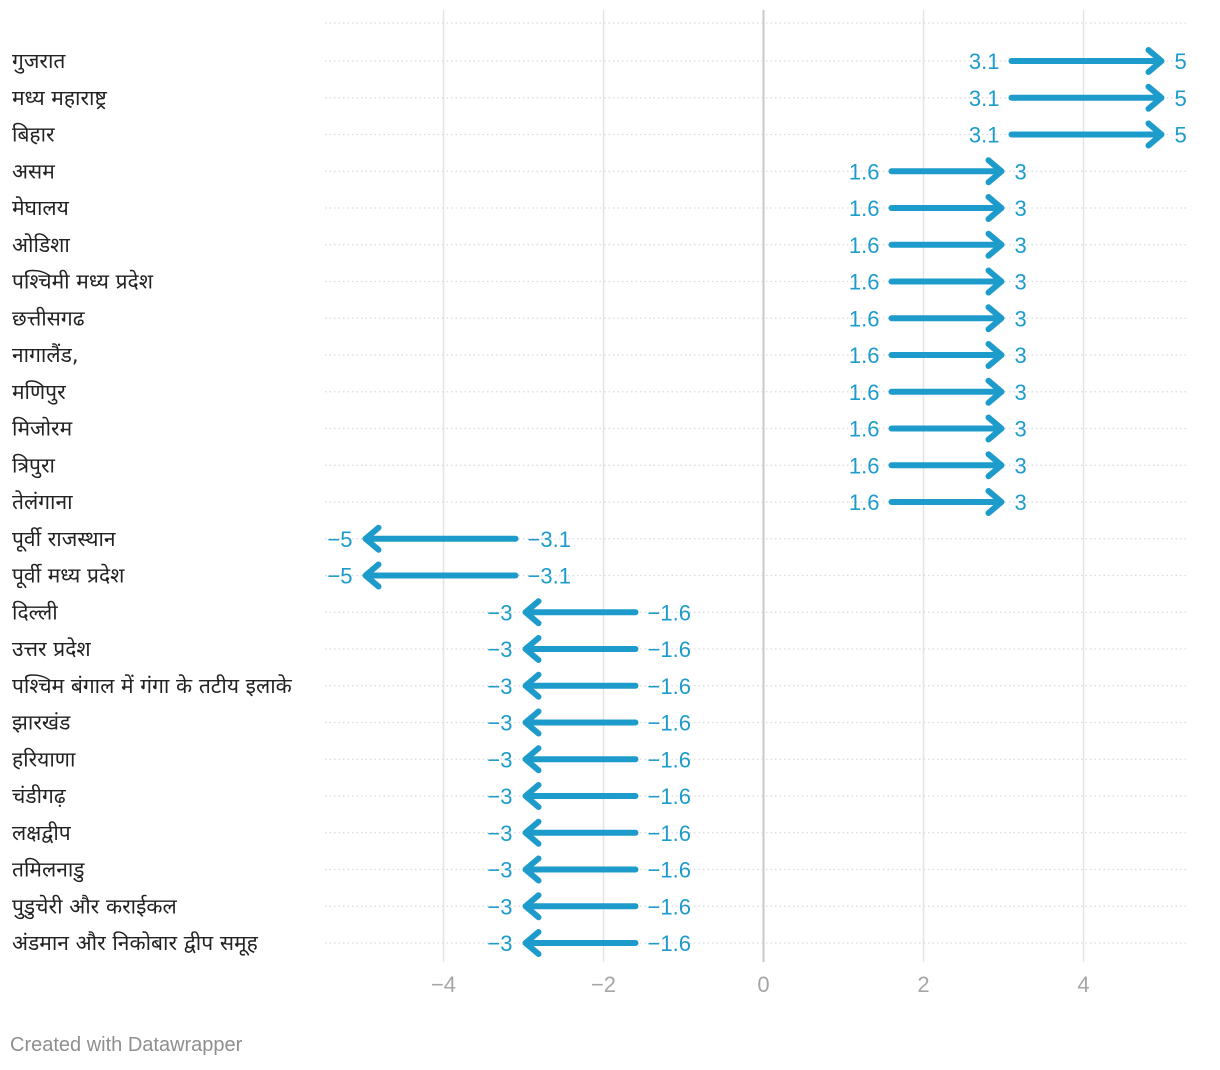  I want to click on row-label: बिहार, so click(33, 135).